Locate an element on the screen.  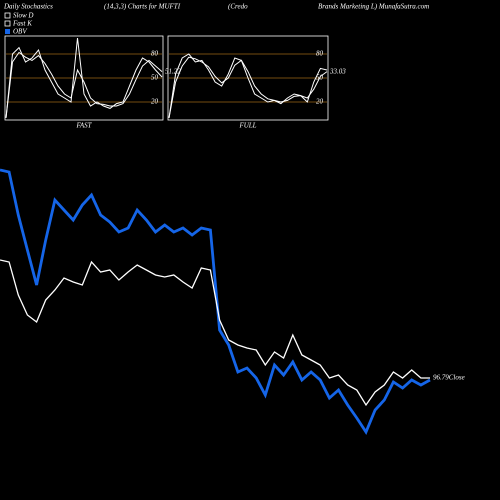
value-annotation: 51.22 is located at coordinates (173, 72).